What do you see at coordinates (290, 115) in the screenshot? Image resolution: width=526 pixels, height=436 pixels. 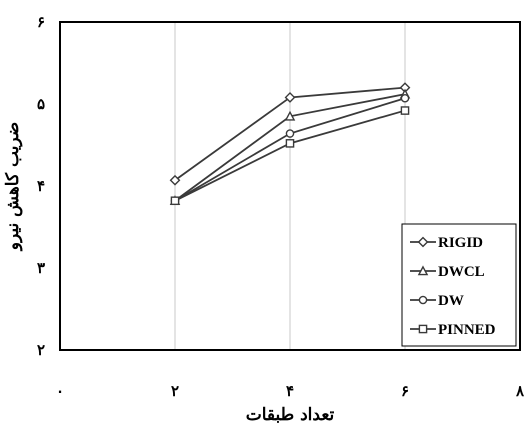 I see `data-point-dwcl` at bounding box center [290, 115].